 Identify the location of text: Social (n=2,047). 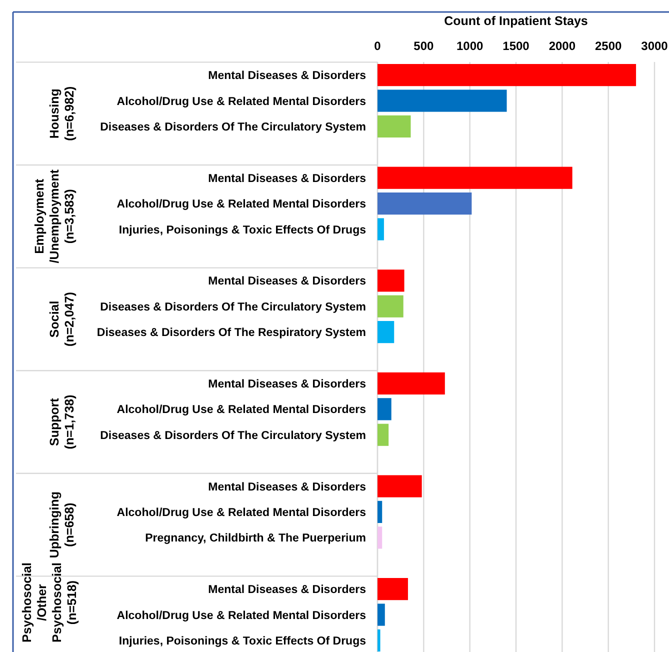
(62, 319).